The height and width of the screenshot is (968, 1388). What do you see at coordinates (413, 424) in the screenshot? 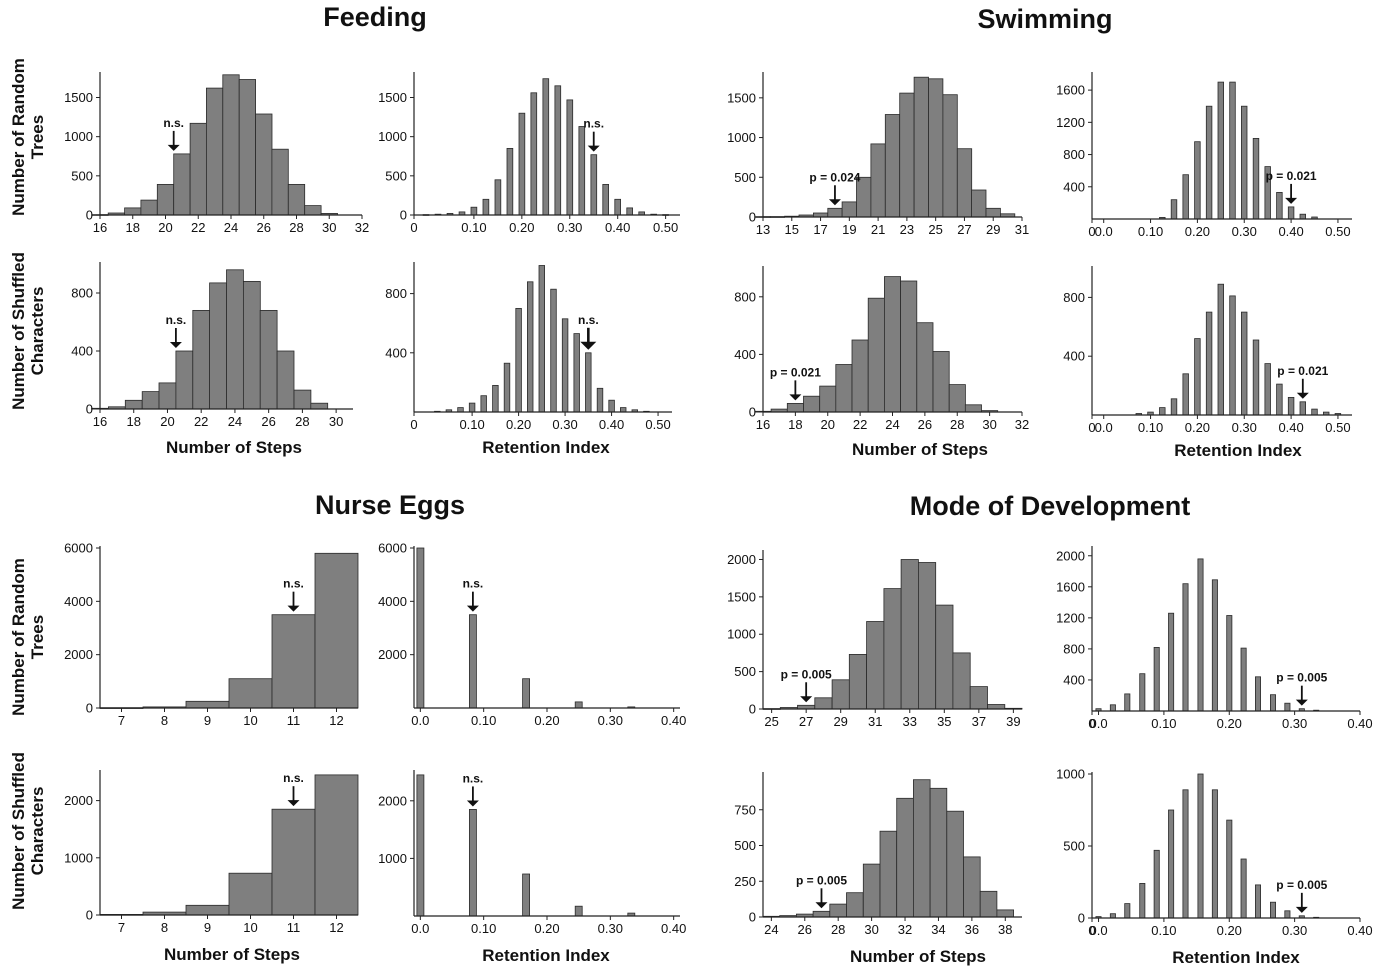
I see `x-tick-label: 0` at bounding box center [413, 424].